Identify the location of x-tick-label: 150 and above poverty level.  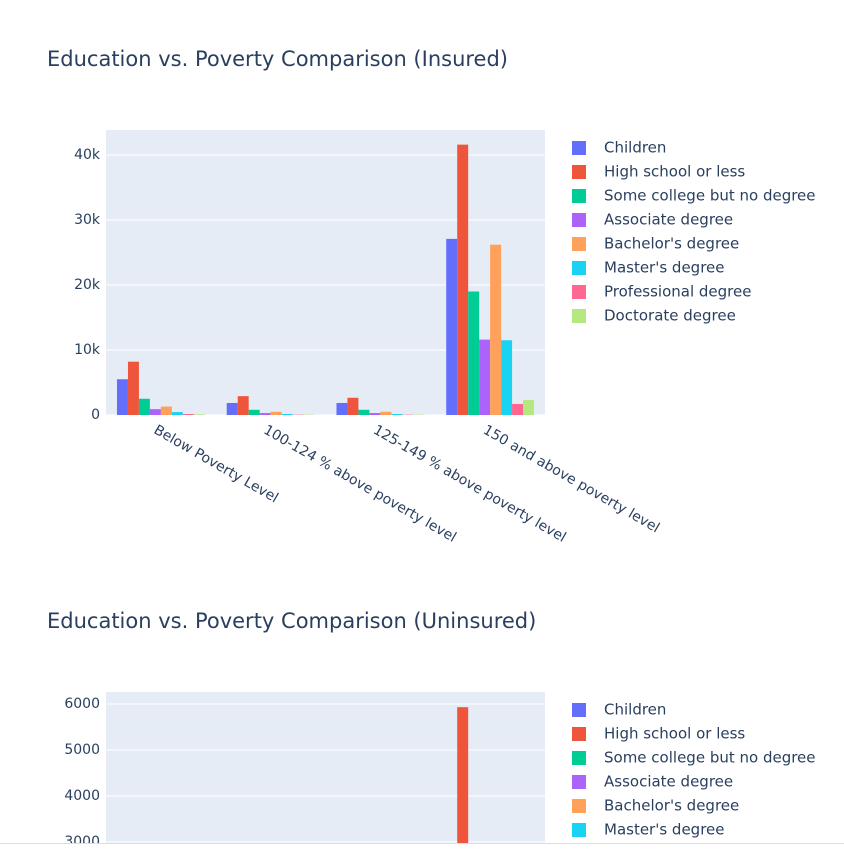
(571, 479).